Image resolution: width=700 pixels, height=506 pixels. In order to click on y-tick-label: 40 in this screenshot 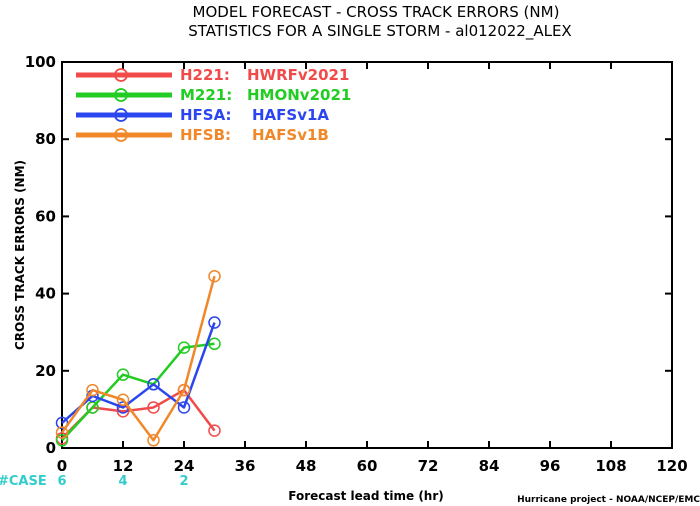, I will do `click(45, 294)`.